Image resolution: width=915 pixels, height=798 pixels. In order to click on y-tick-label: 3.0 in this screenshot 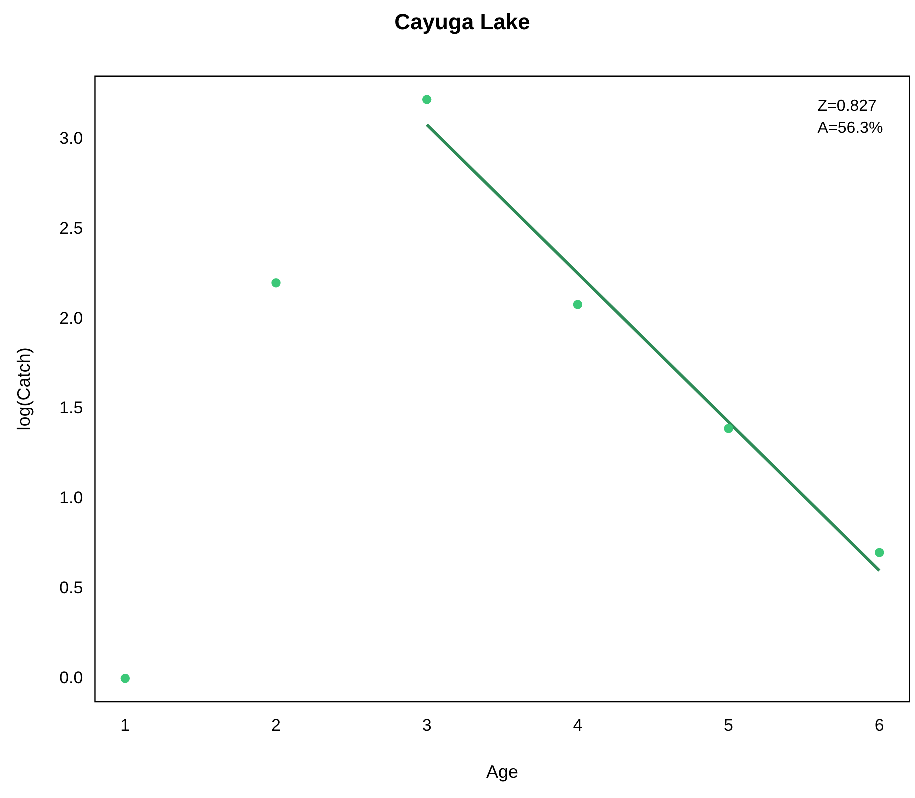, I will do `click(72, 138)`.